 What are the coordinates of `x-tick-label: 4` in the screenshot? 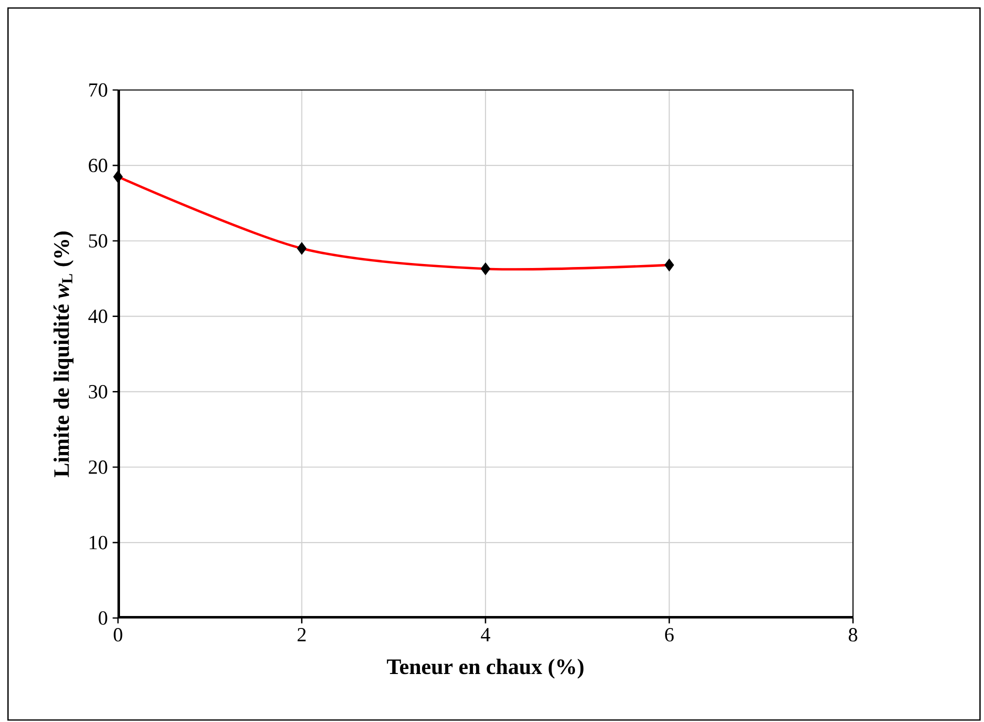 It's located at (485, 635).